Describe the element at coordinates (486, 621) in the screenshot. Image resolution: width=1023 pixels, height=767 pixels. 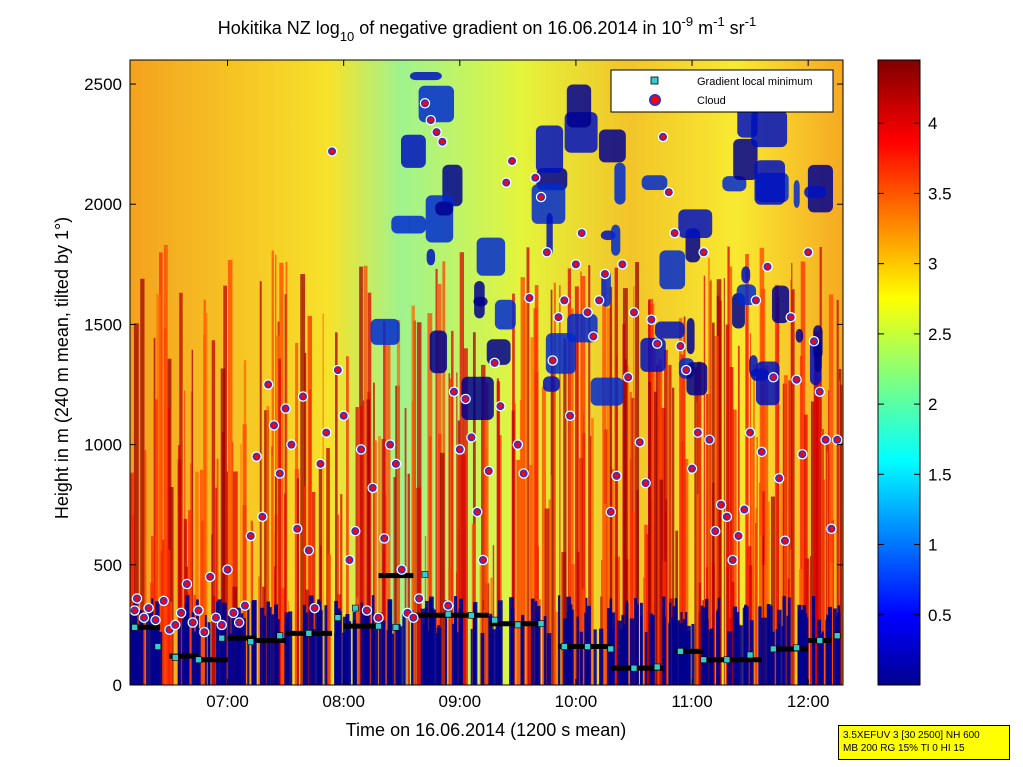
I see `local-minimum-markers` at that location.